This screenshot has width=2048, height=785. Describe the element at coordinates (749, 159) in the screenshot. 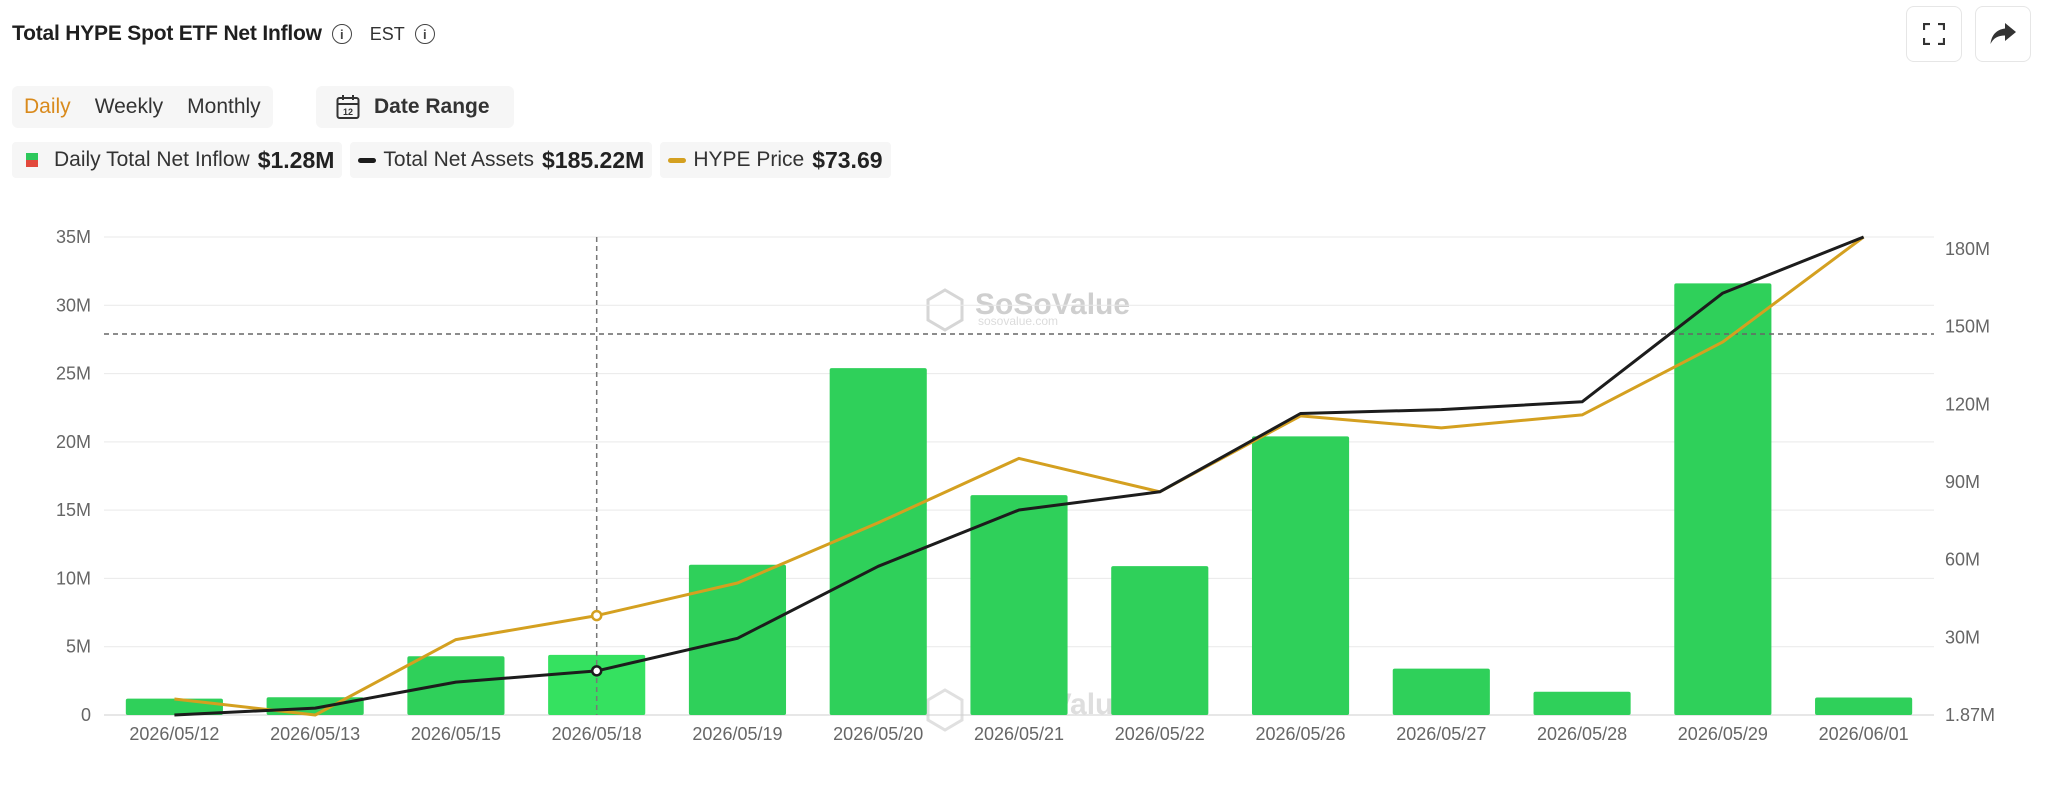

I see `legend-label-hype-price: HYPE Price` at that location.